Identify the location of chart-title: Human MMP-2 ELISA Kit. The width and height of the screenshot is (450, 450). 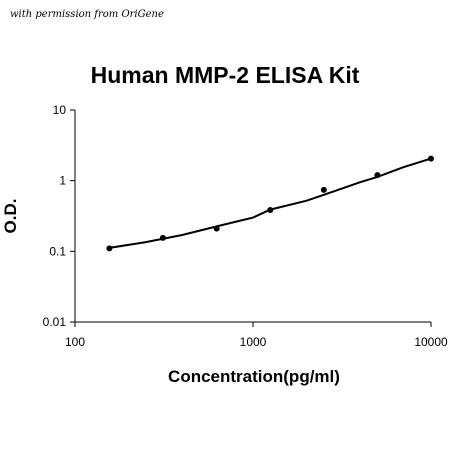
(225, 75).